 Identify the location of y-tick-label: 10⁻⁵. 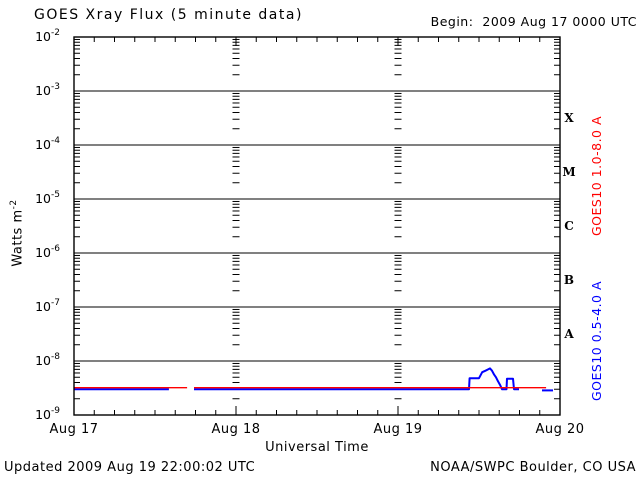
(47, 198).